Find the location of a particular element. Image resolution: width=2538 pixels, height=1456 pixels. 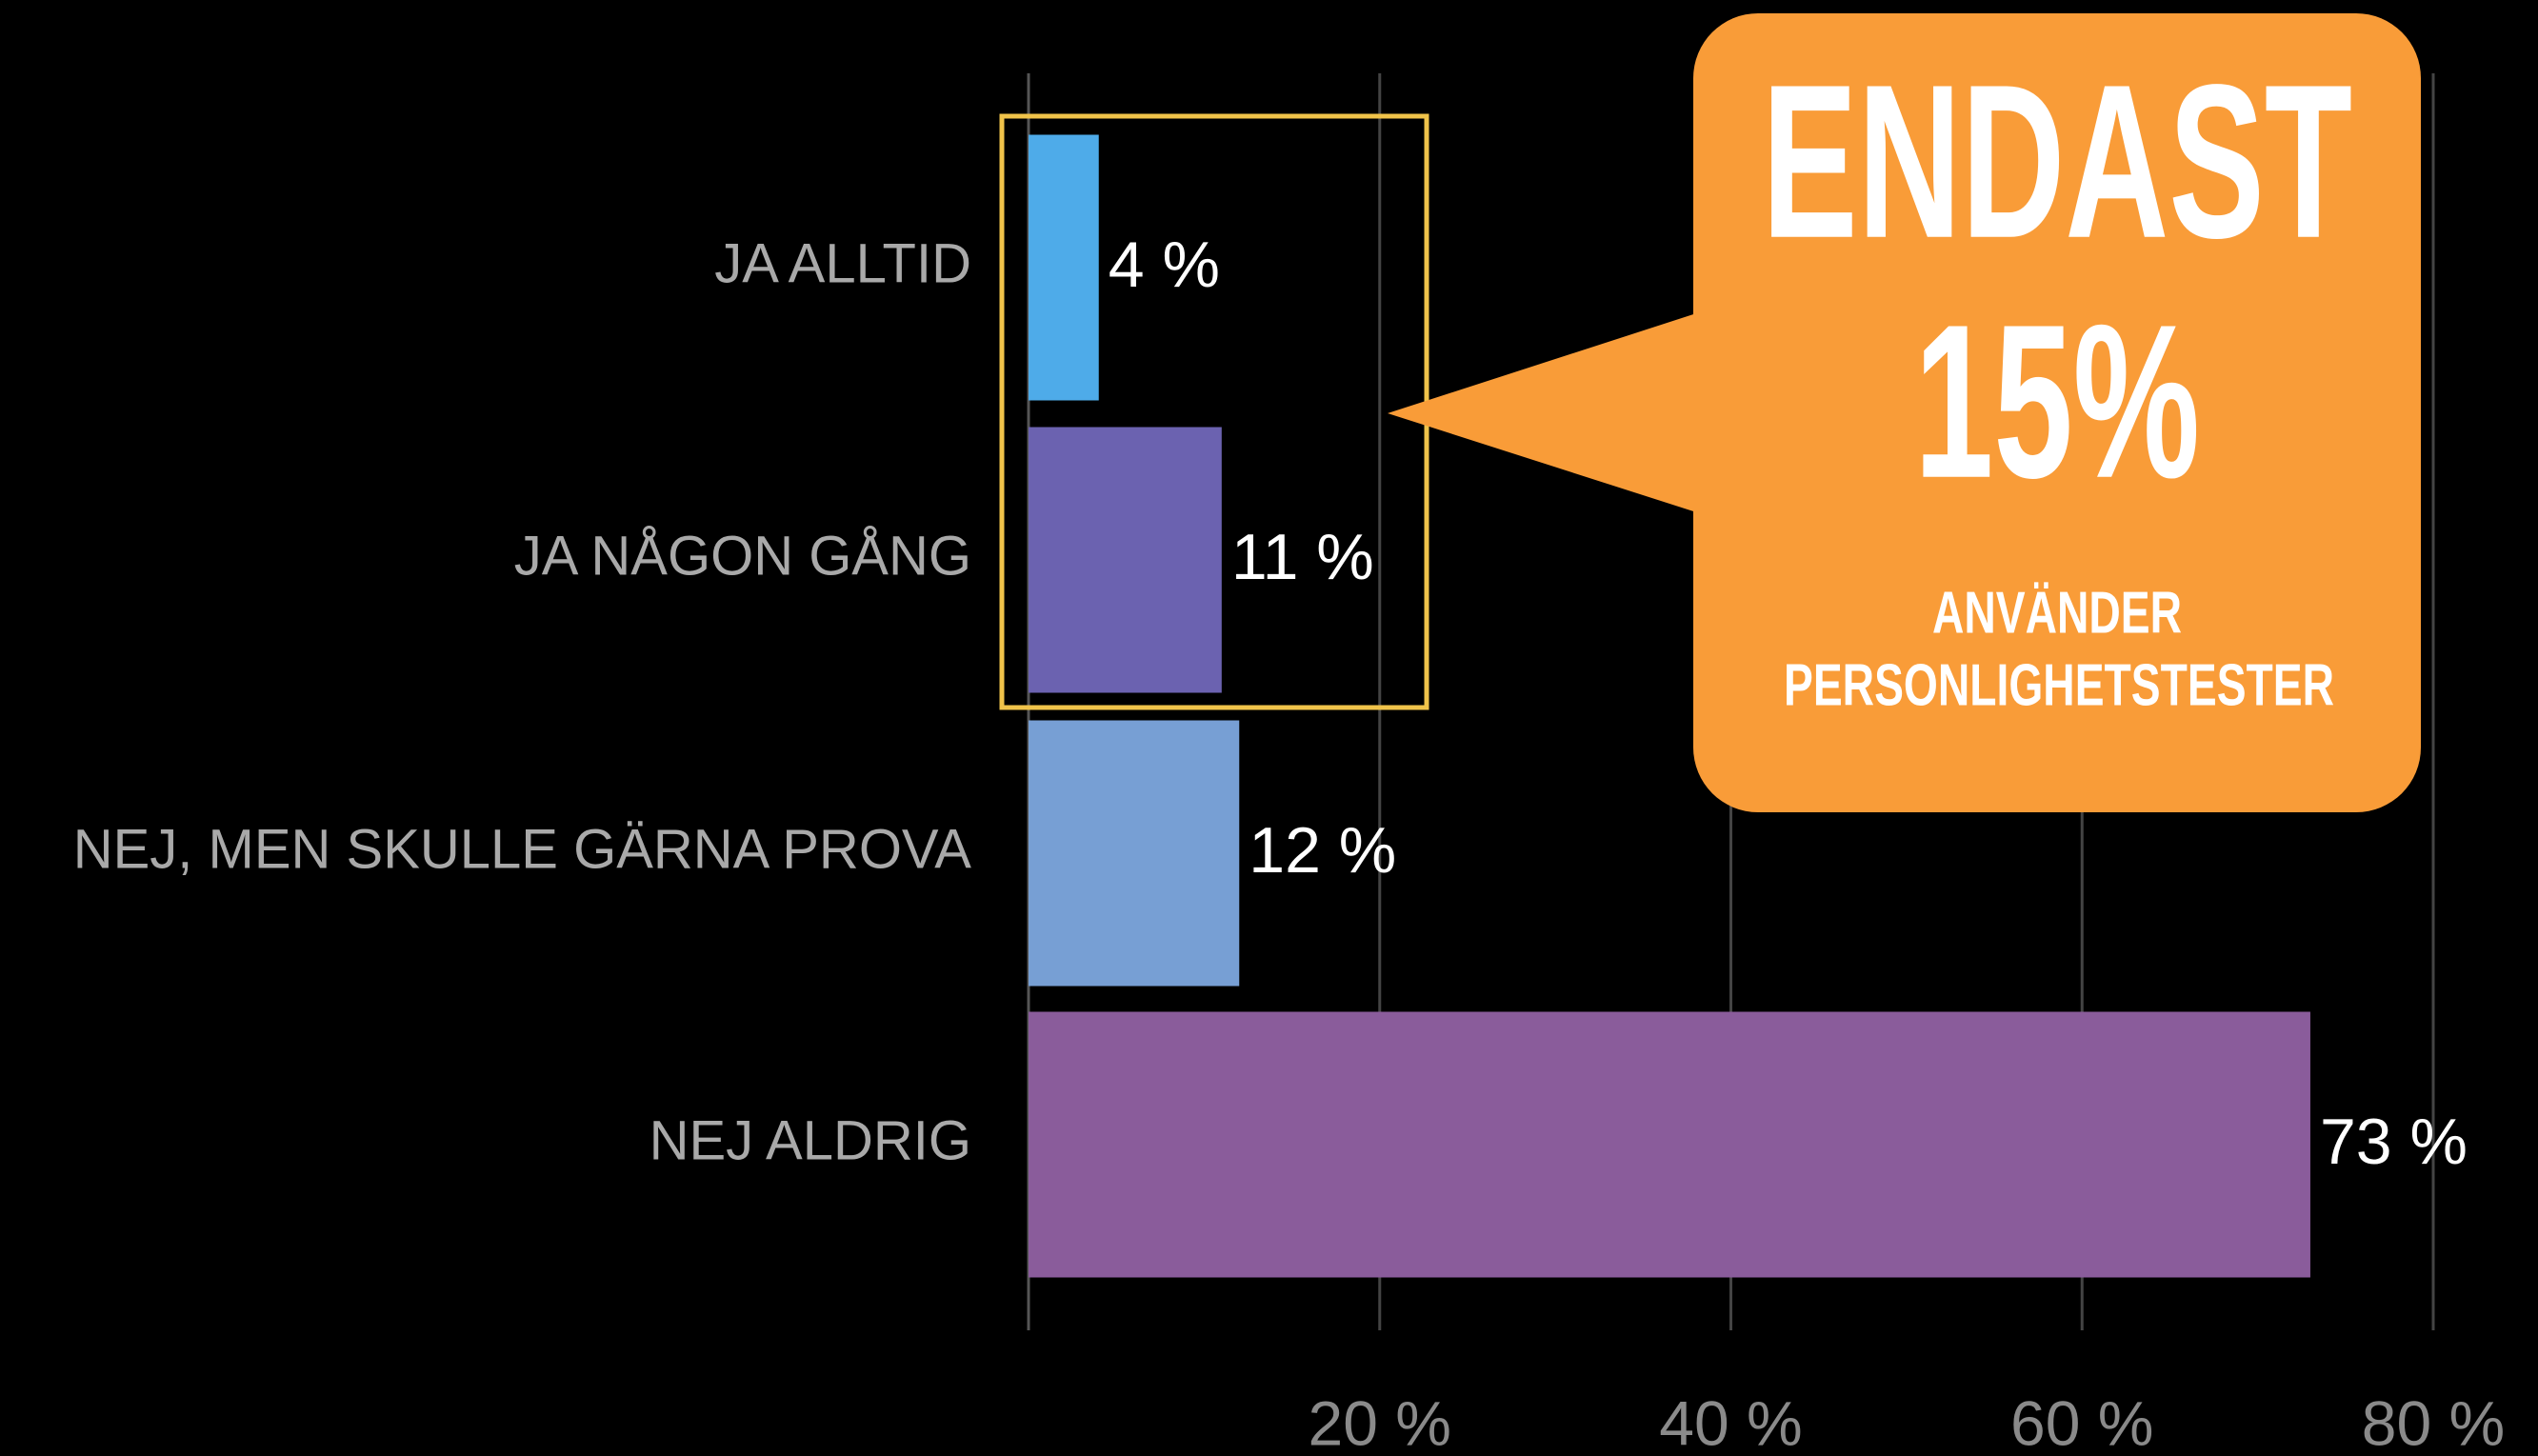

callout-line: PERSONLIGHETSTESTER is located at coordinates (2059, 685).